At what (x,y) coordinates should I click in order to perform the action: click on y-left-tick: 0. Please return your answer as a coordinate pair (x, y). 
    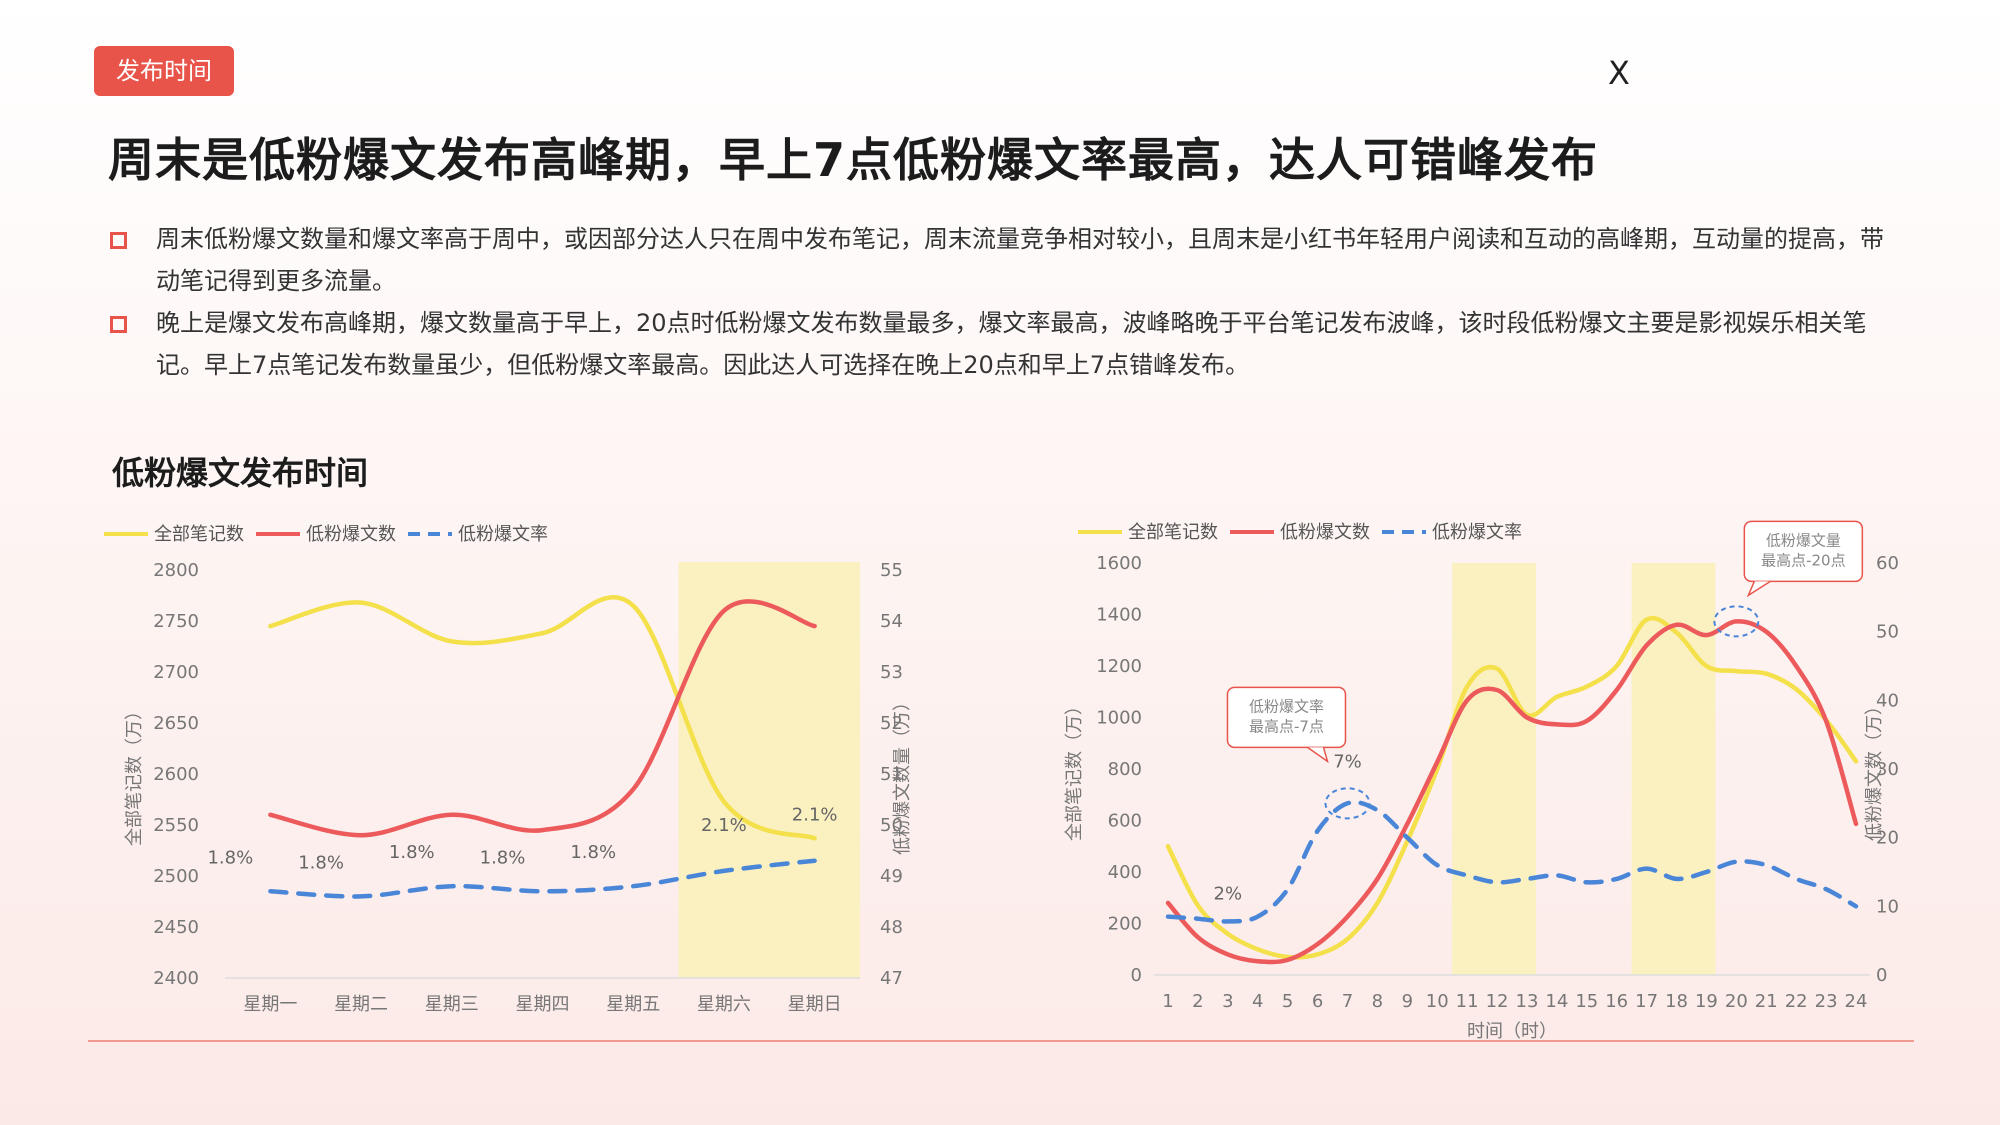
    Looking at the image, I should click on (1136, 975).